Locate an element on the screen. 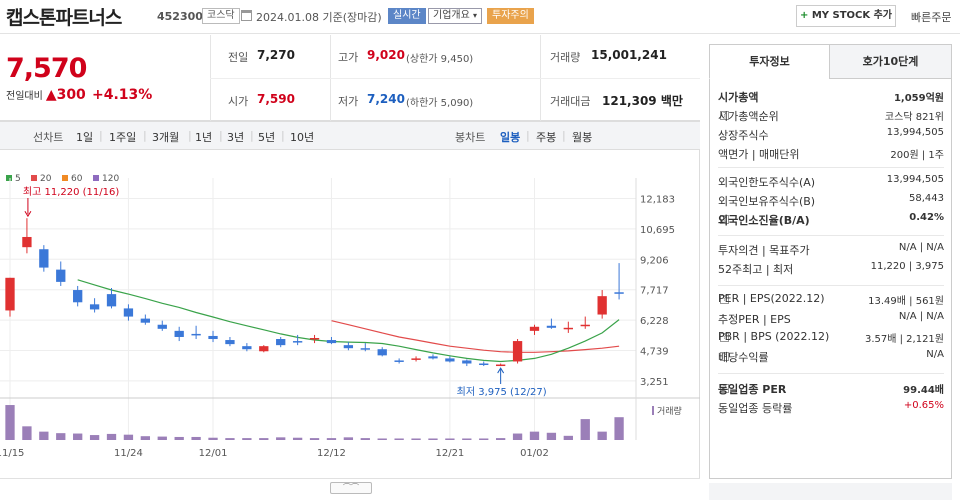 Image resolution: width=960 pixels, height=500 pixels. info-row: 투자의견 | 목표주가 N/A | N/A is located at coordinates (831, 250).